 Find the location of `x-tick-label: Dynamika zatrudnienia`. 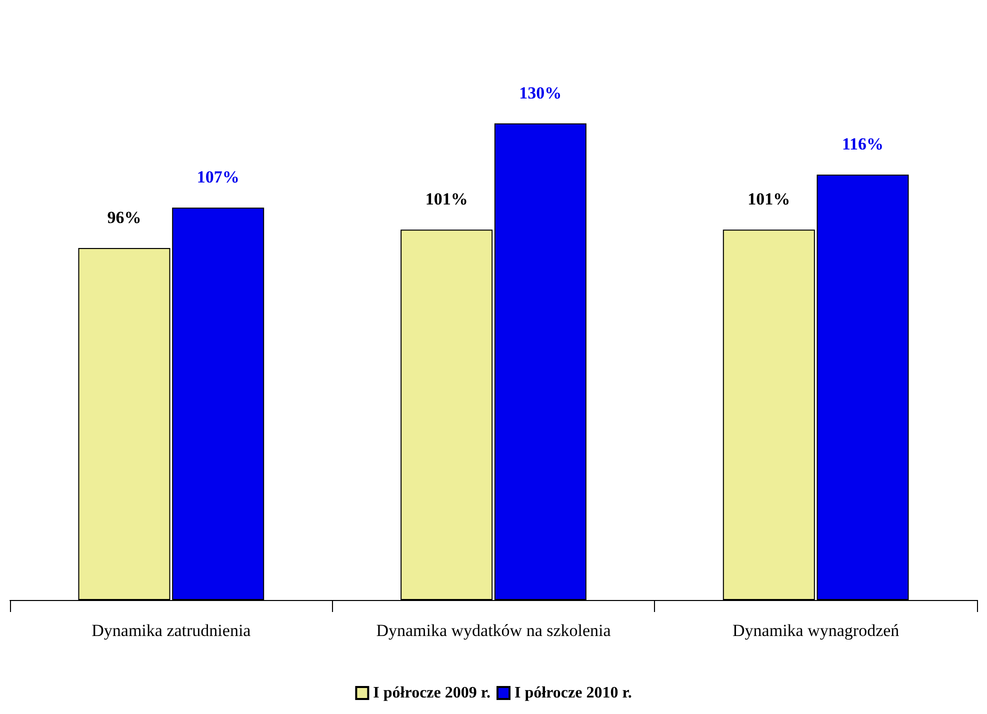

x-tick-label: Dynamika zatrudnienia is located at coordinates (172, 630).